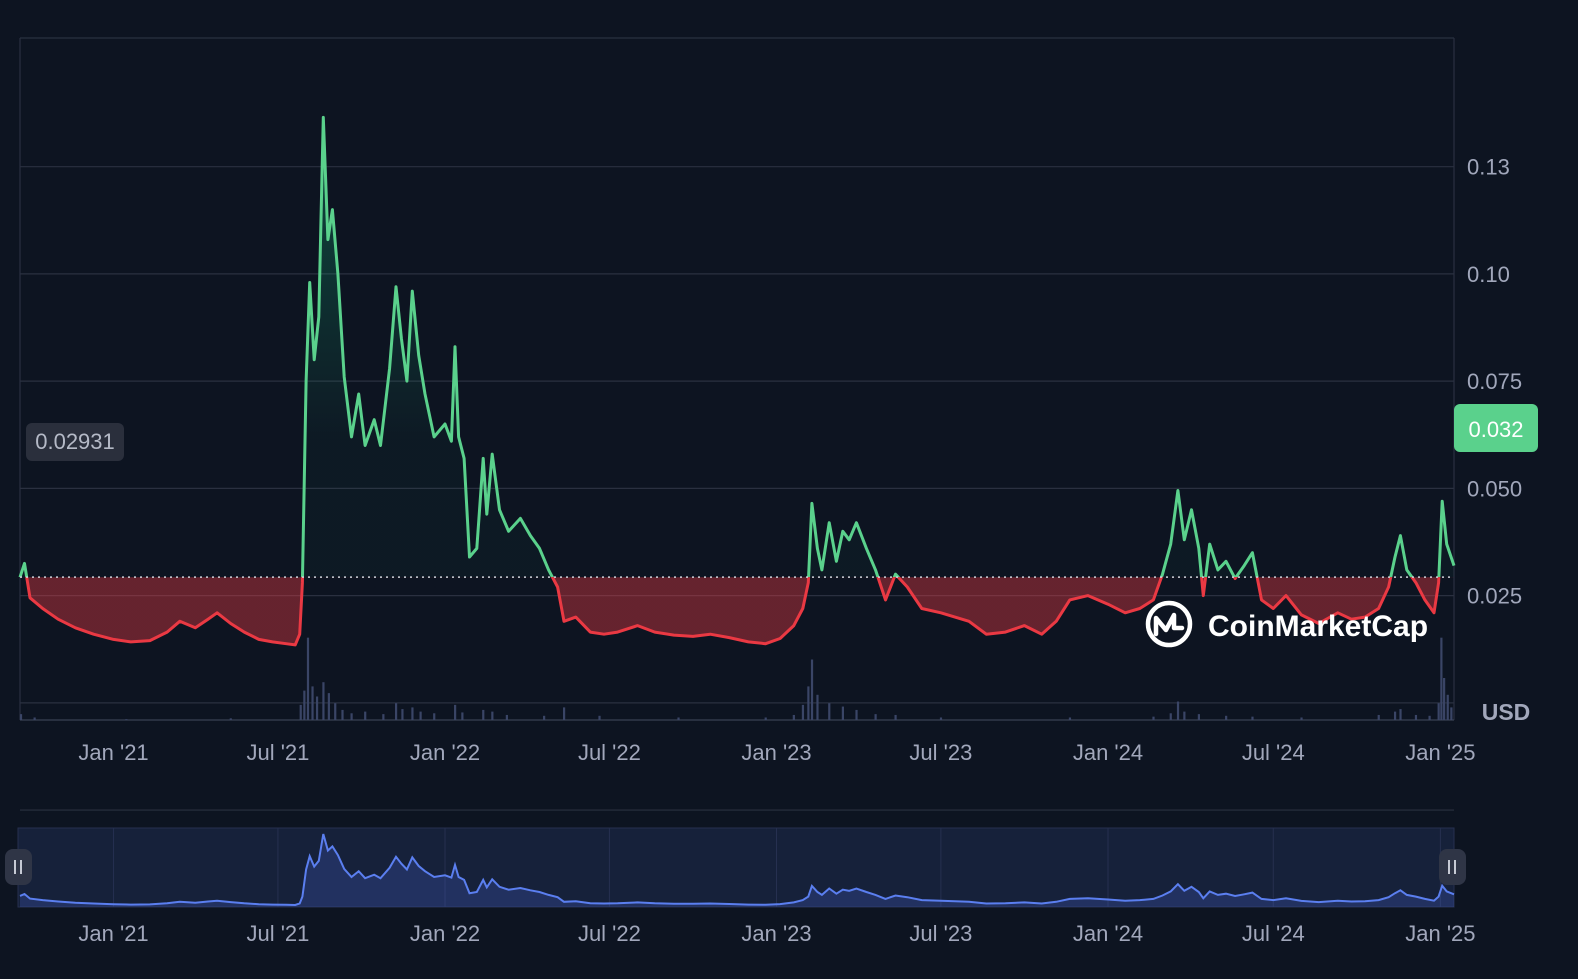  Describe the element at coordinates (1494, 596) in the screenshot. I see `y-tick-label: 0.025` at that location.